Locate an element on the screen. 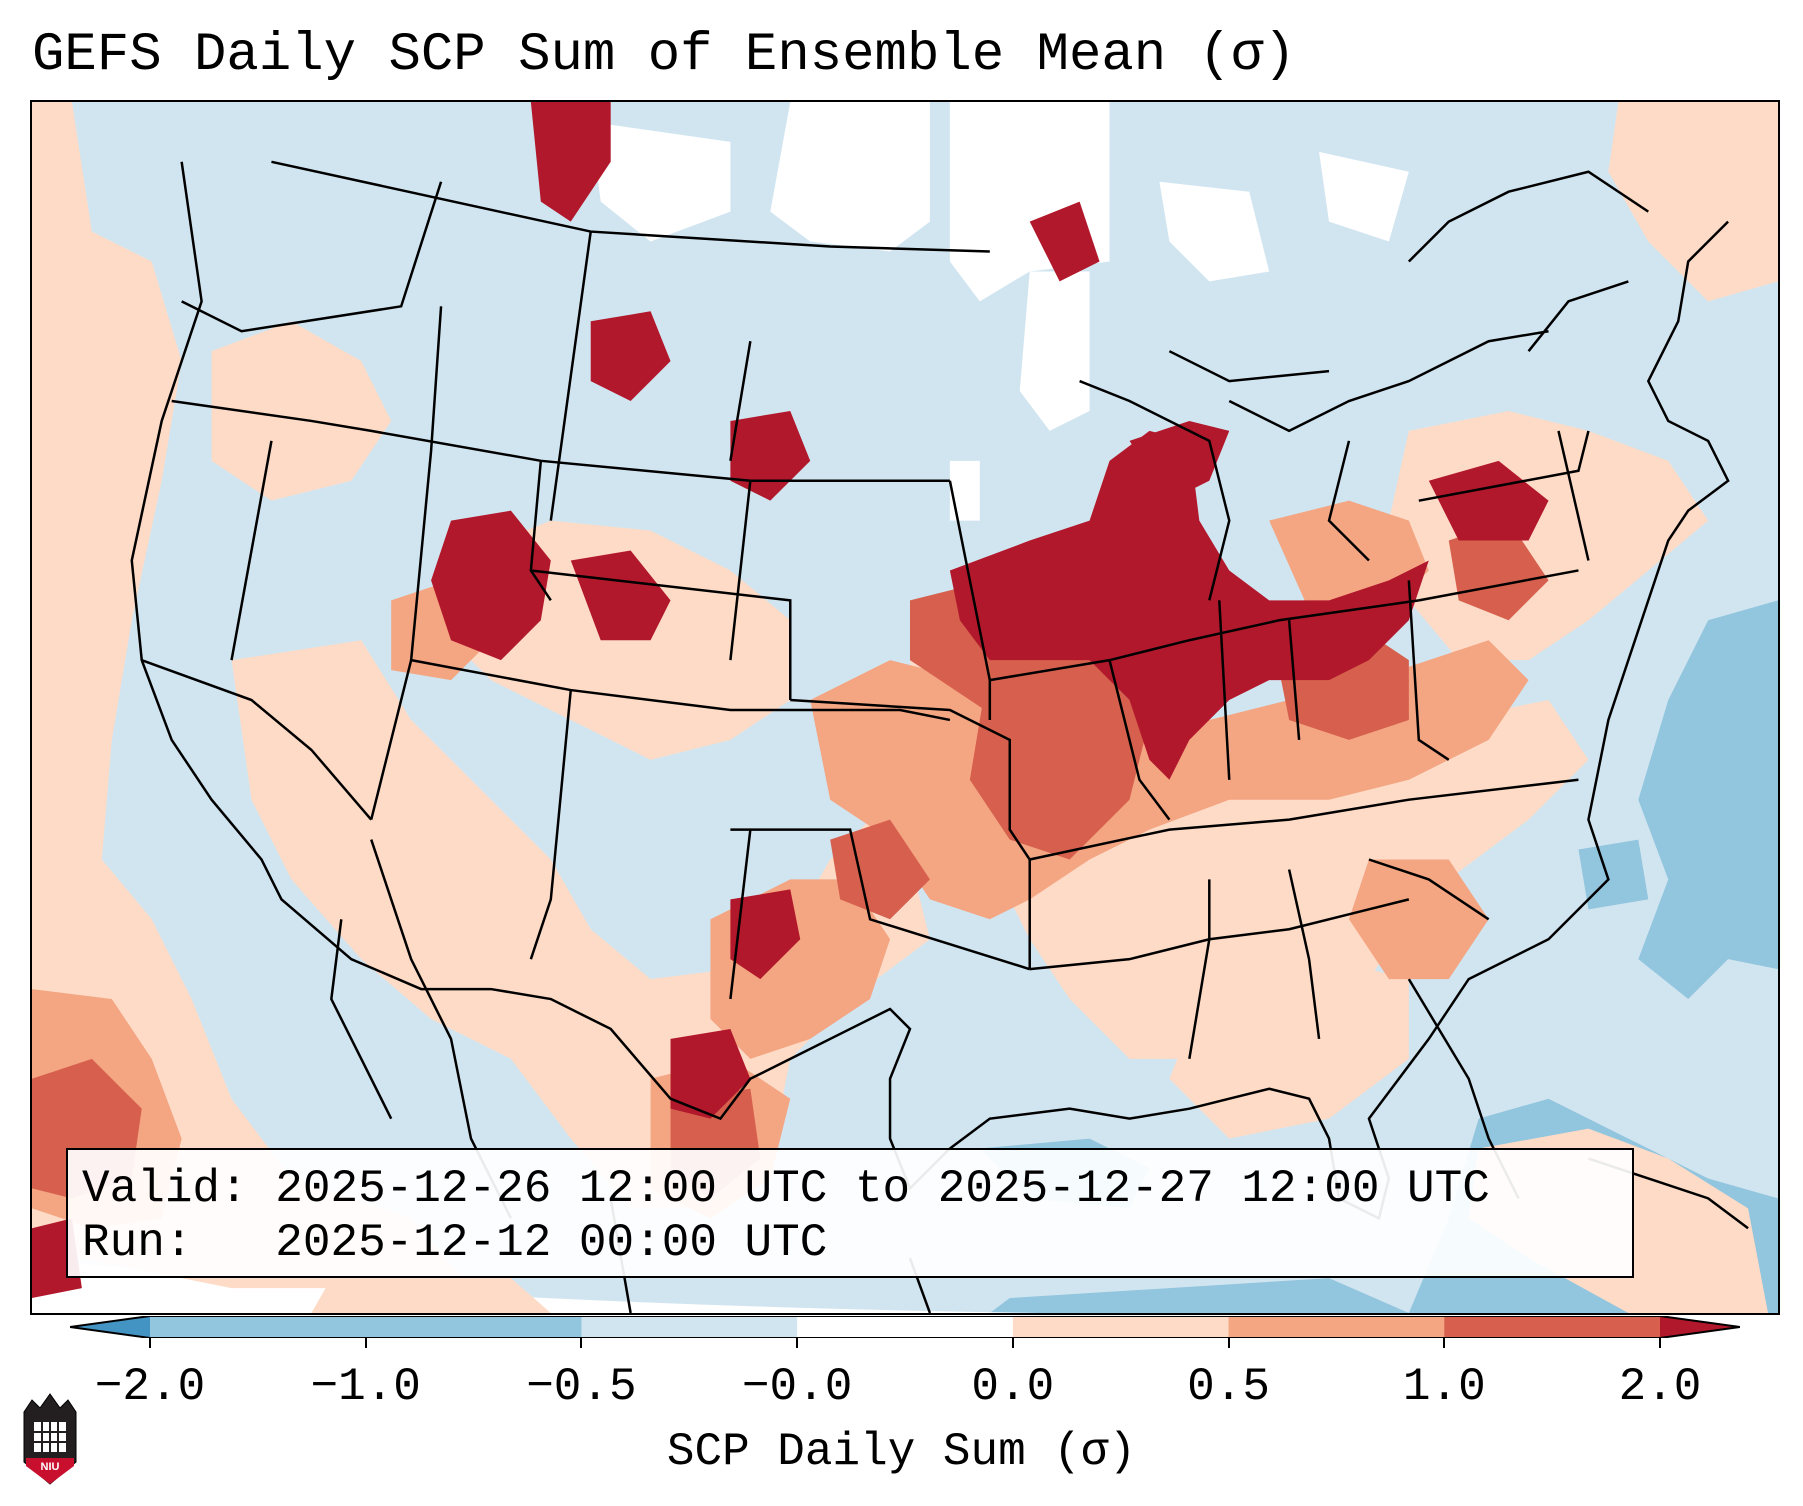 The image size is (1803, 1506). niu-logo: NIU is located at coordinates (50, 1439).